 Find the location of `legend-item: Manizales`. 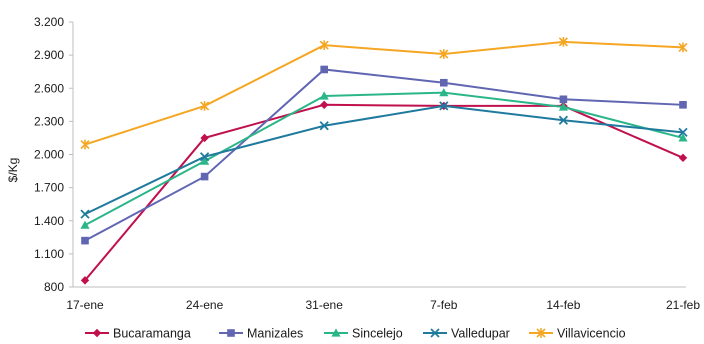

legend-item: Manizales is located at coordinates (261, 334).